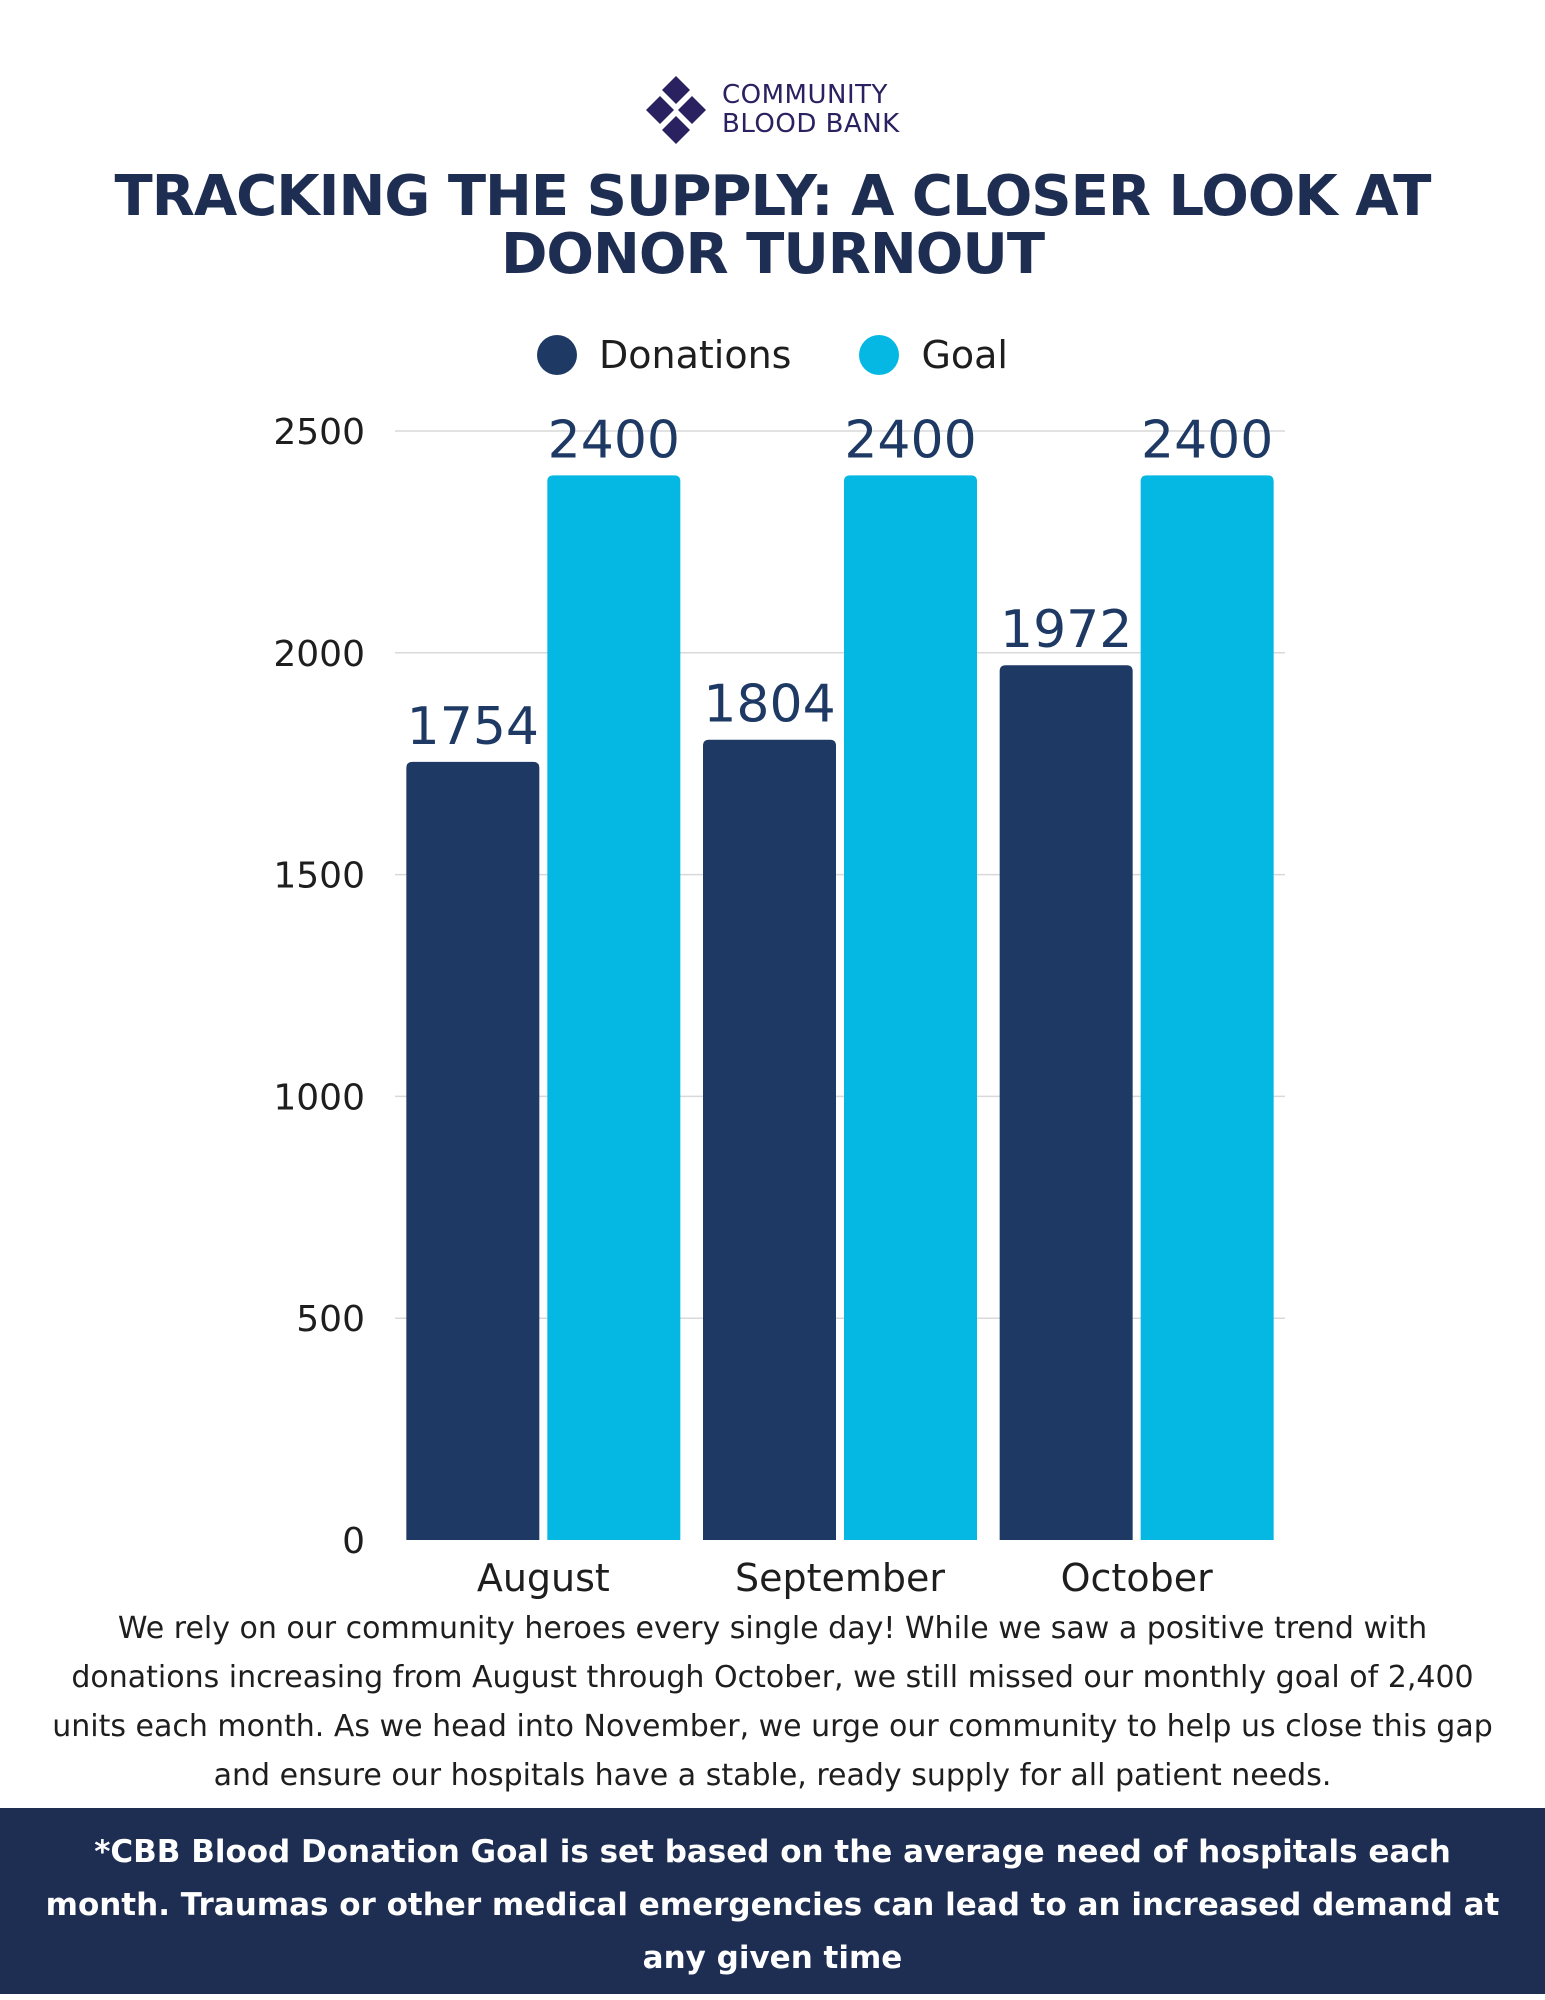 This screenshot has width=1545, height=2000. Describe the element at coordinates (676, 110) in the screenshot. I see `brand-logo-icon` at that location.